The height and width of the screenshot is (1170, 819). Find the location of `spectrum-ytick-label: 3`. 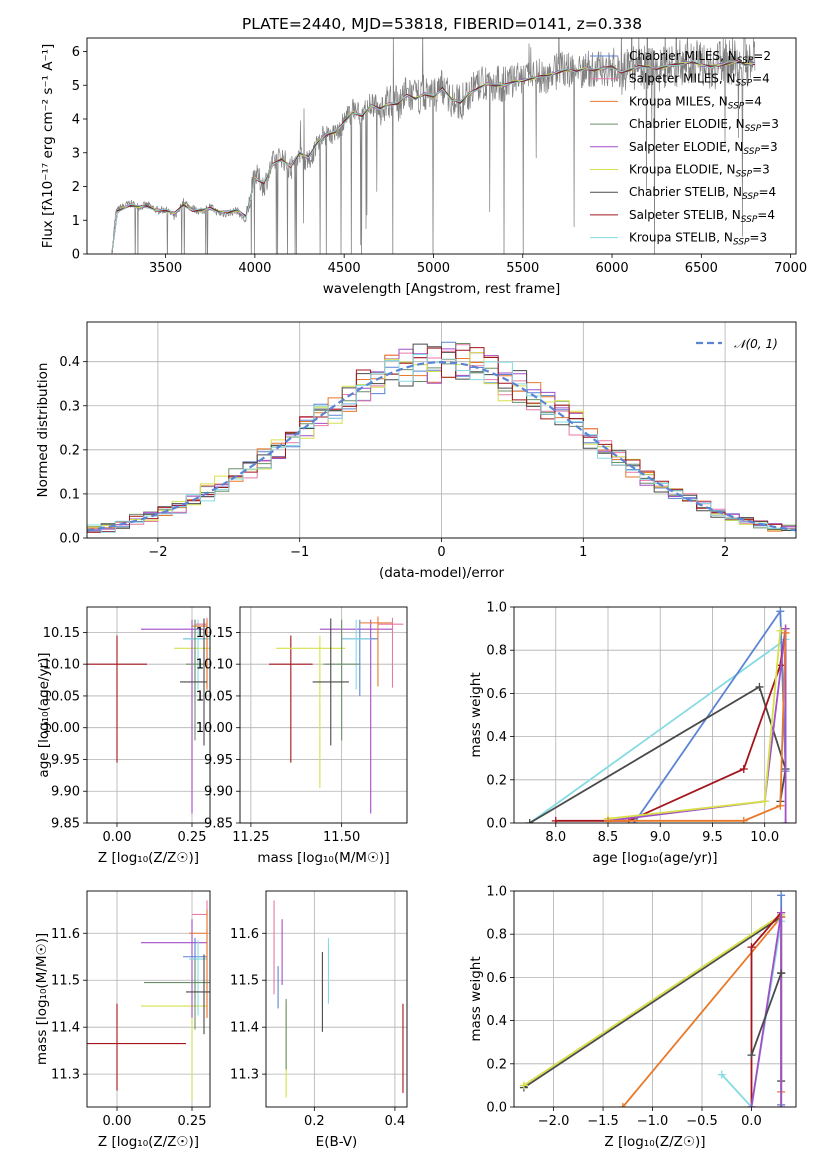

spectrum-ytick-label: 3 is located at coordinates (76, 153).